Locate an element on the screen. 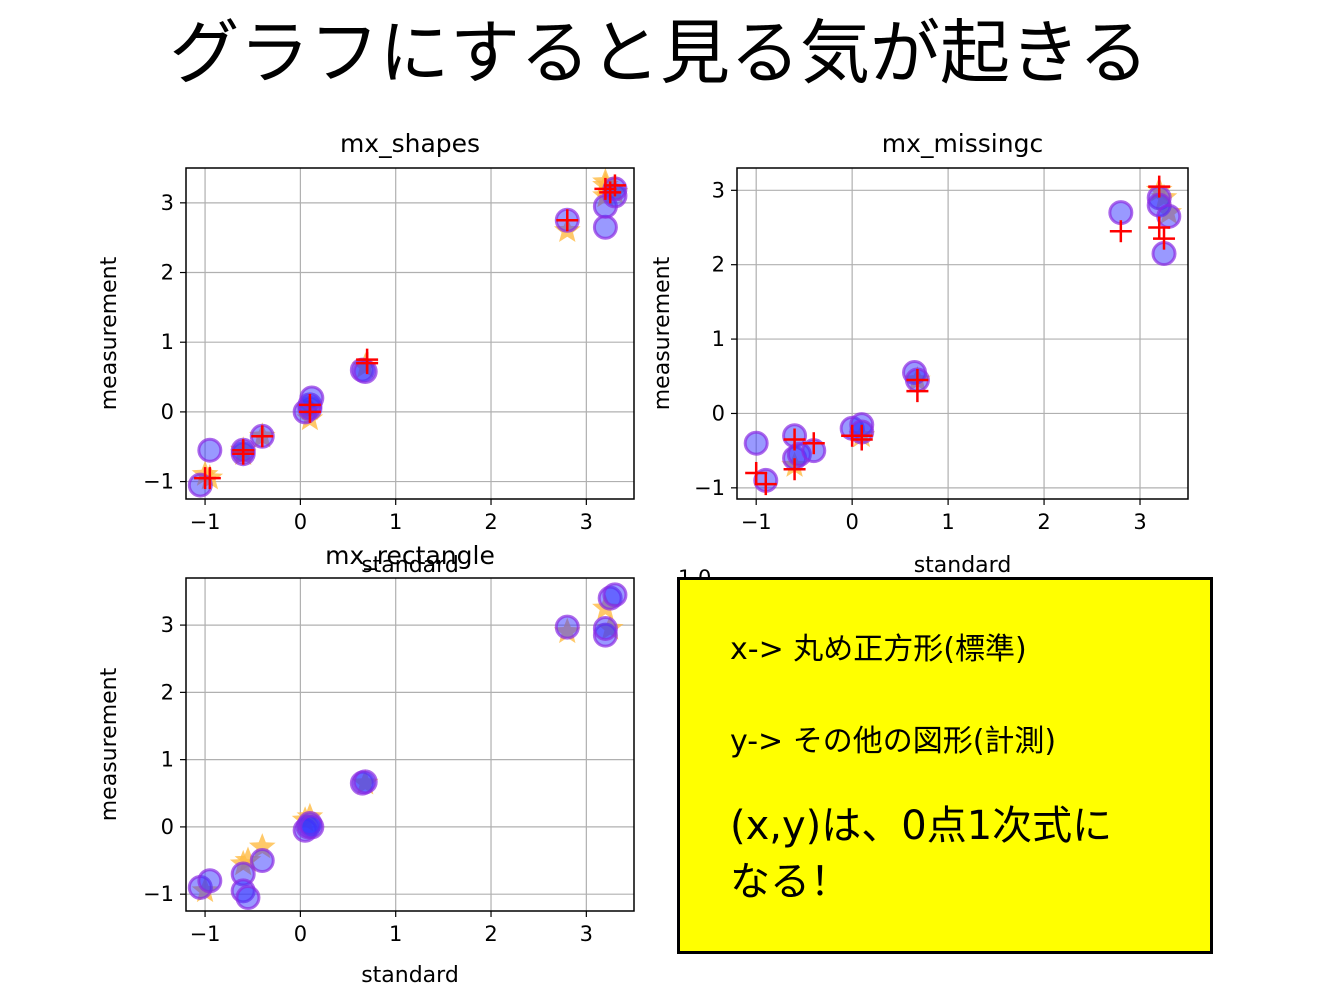 This screenshot has height=996, width=1318. note-line-conclusion: (x,y)は、0点1次式に is located at coordinates (921, 826).